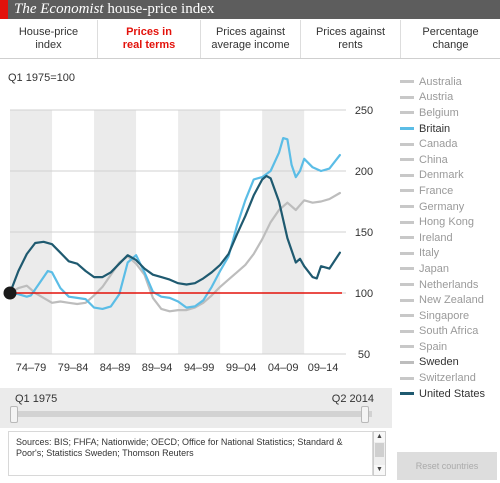  I want to click on legend-item-germany: Germany, so click(450, 207).